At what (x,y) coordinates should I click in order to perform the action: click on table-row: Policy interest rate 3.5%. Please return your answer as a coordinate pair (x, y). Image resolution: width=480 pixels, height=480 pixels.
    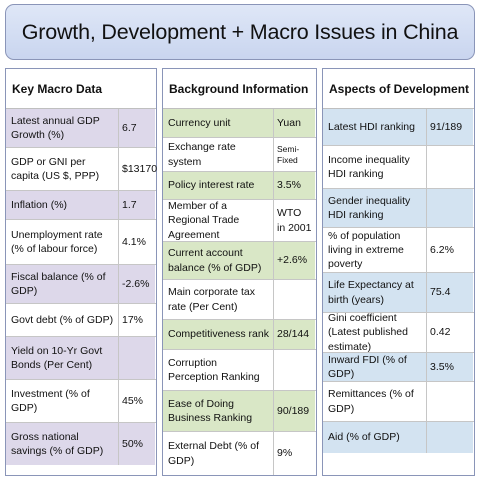
    Looking at the image, I should click on (239, 186).